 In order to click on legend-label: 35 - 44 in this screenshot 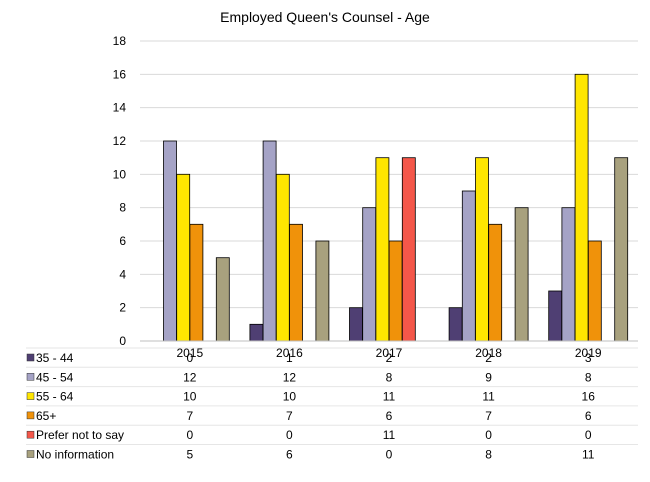, I will do `click(55, 358)`.